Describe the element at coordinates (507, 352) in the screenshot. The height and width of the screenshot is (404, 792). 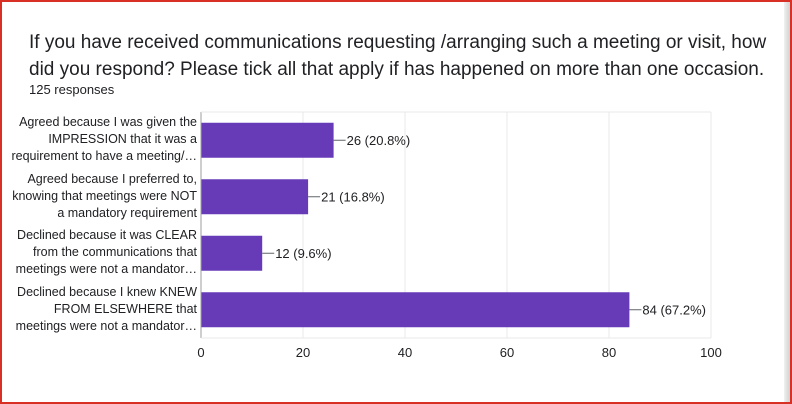
I see `x-tick-label: 60` at that location.